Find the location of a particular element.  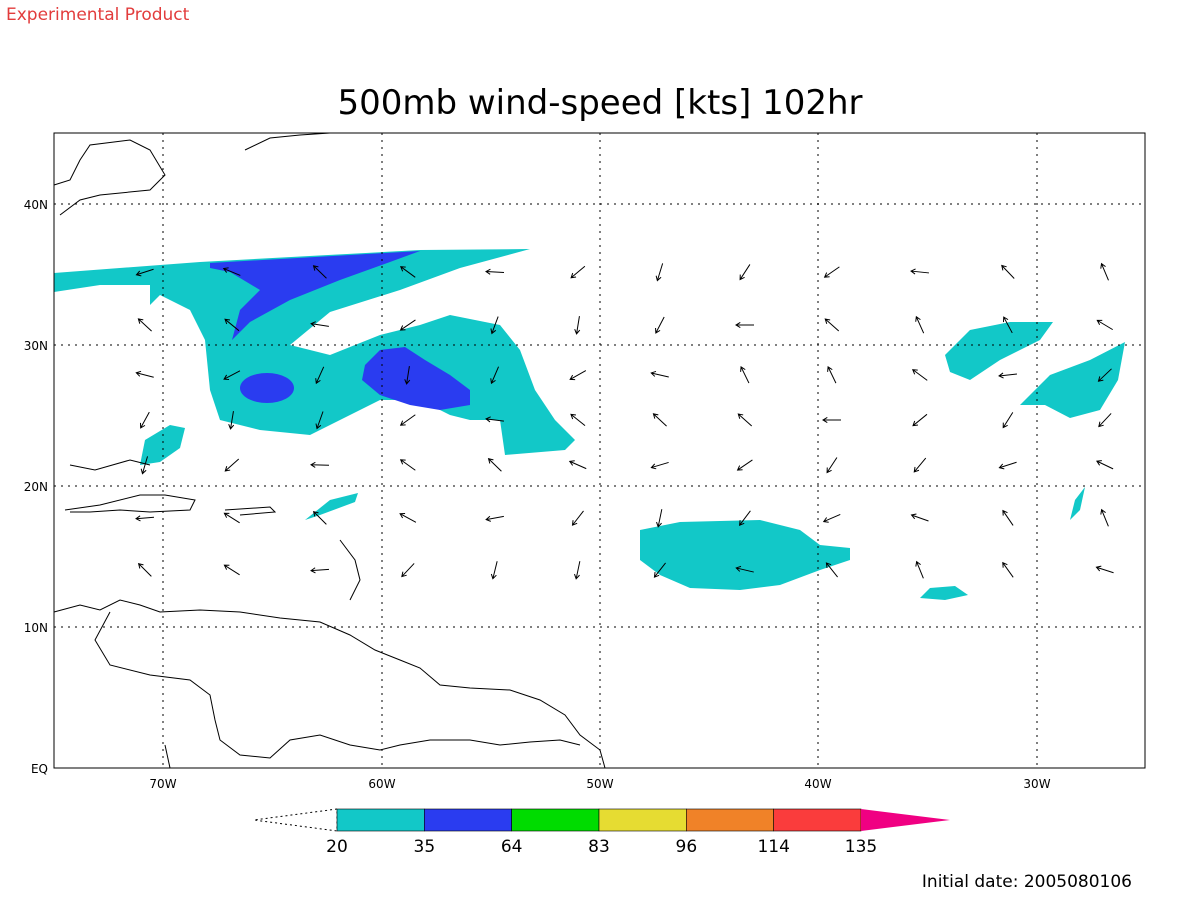

lon-label: 30W is located at coordinates (1036, 784).